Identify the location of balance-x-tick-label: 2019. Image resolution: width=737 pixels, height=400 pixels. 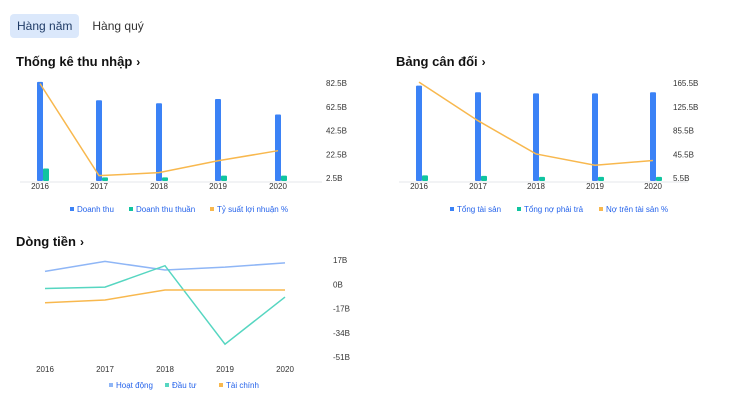
(595, 186).